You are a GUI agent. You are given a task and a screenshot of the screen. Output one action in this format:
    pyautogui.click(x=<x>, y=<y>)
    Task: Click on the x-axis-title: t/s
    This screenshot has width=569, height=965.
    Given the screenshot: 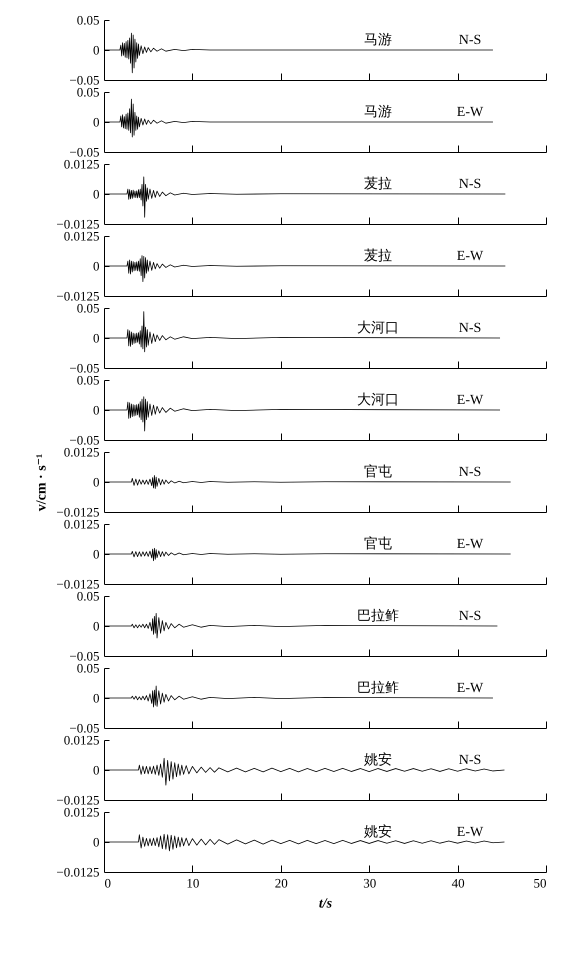 What is the action you would take?
    pyautogui.click(x=325, y=904)
    